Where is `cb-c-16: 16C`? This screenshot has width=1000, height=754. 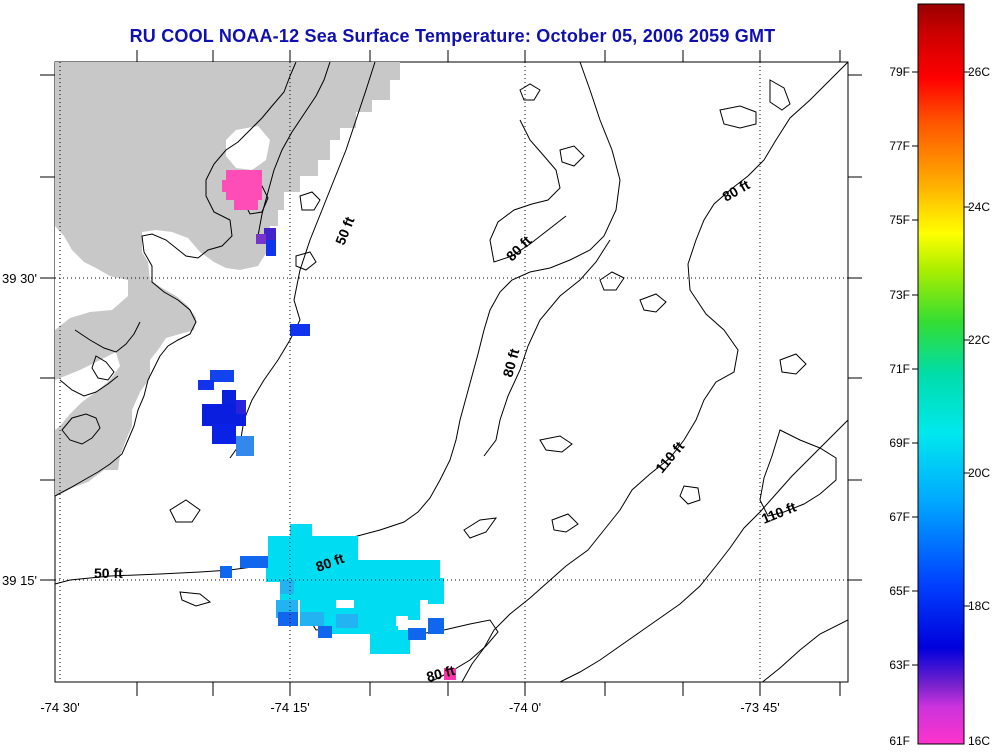 cb-c-16: 16C is located at coordinates (979, 741).